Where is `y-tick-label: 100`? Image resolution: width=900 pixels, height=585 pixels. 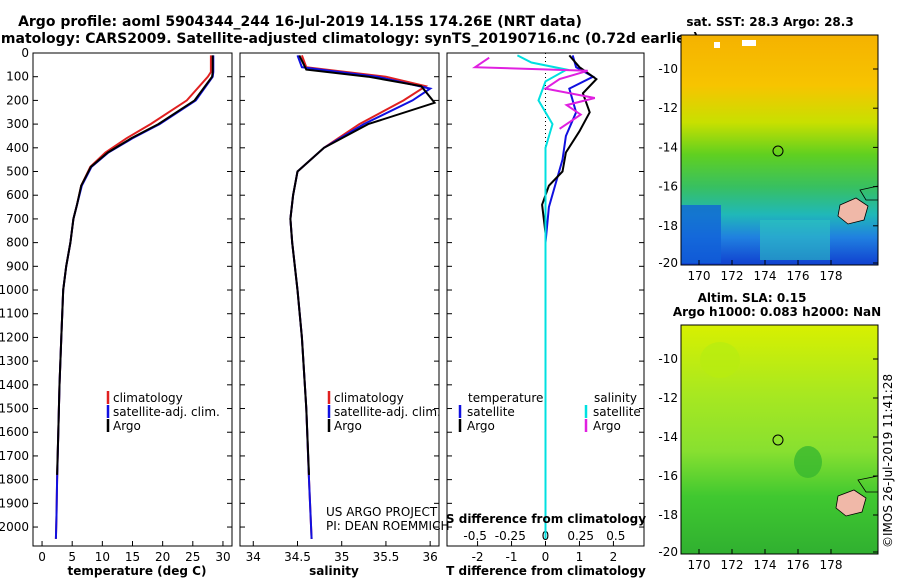 y-tick-label: 100 is located at coordinates (17, 77).